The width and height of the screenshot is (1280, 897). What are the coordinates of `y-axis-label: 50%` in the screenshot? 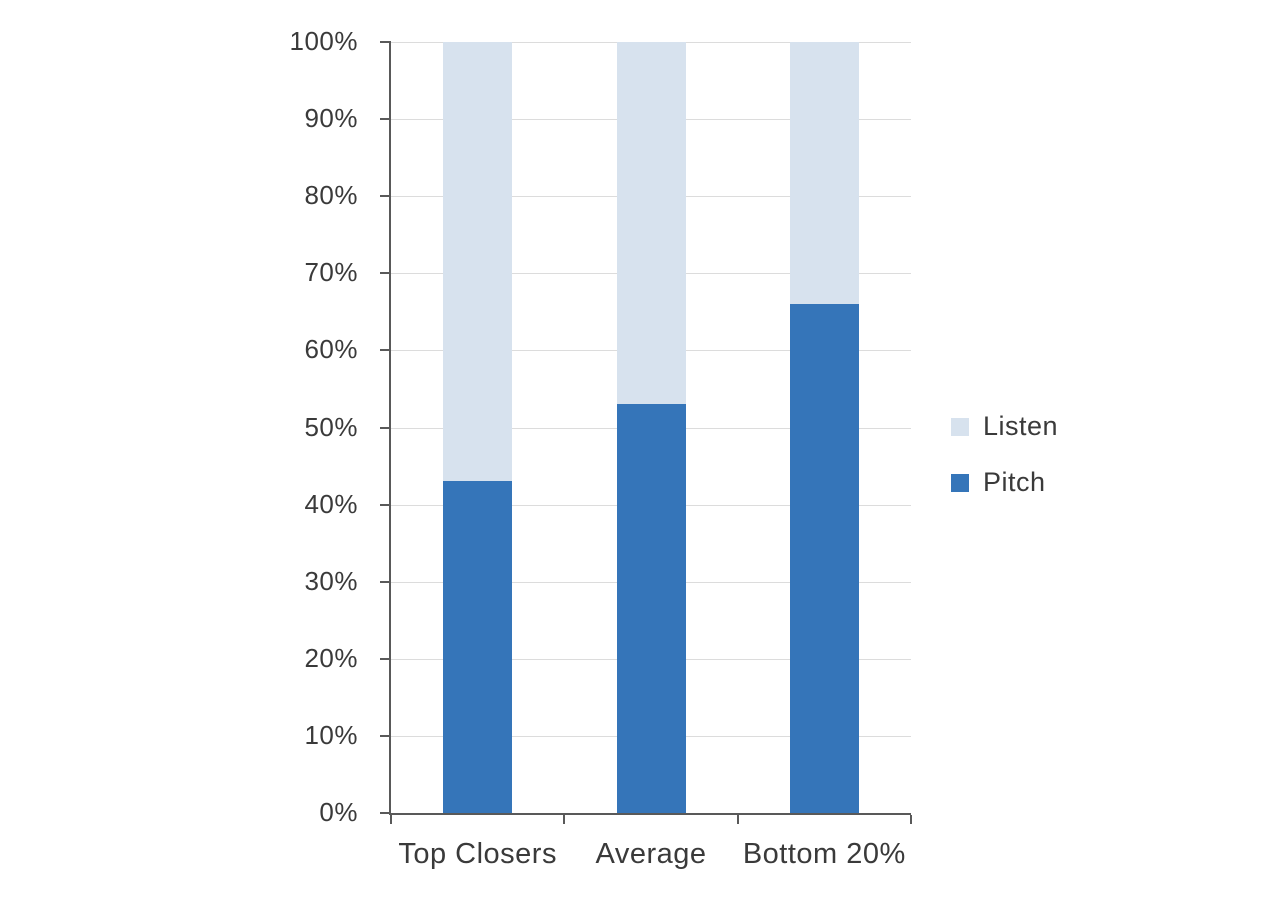 It's located at (331, 426).